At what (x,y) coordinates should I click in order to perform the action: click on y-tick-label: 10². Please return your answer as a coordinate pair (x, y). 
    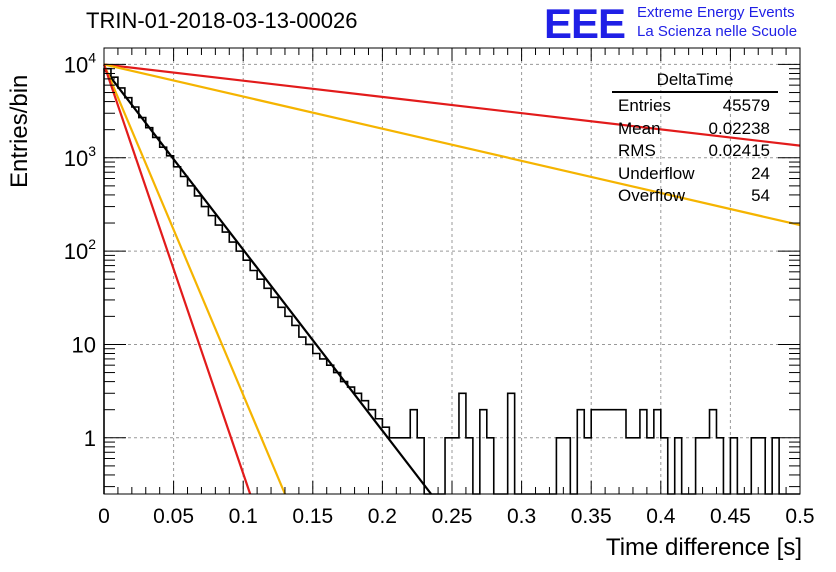
    Looking at the image, I should click on (80, 250).